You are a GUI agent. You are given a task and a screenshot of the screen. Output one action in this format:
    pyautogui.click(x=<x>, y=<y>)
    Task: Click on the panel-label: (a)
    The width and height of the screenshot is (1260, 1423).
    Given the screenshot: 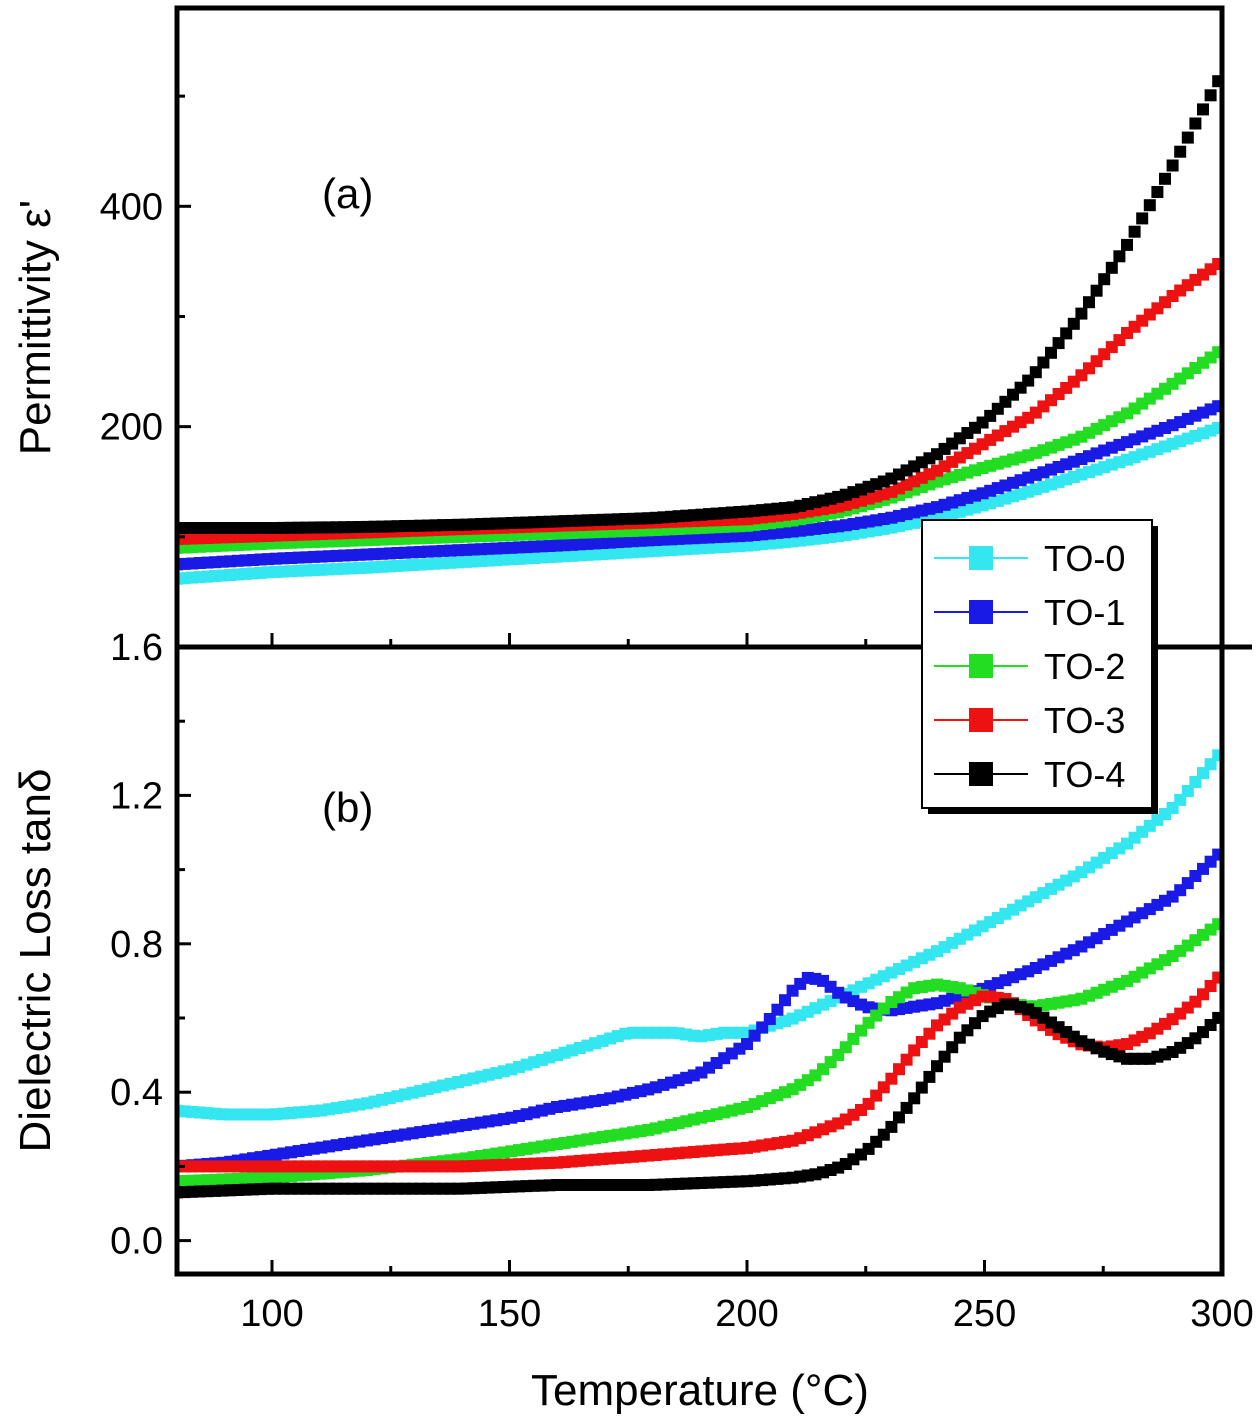 What is the action you would take?
    pyautogui.click(x=347, y=193)
    